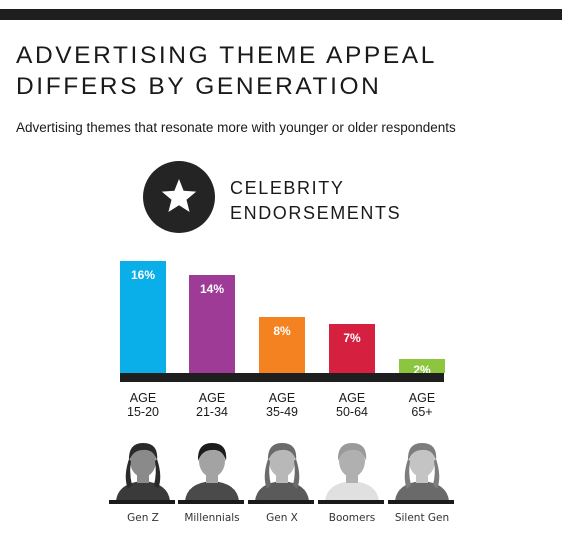 The width and height of the screenshot is (572, 536). I want to click on top-rule, so click(281, 14).